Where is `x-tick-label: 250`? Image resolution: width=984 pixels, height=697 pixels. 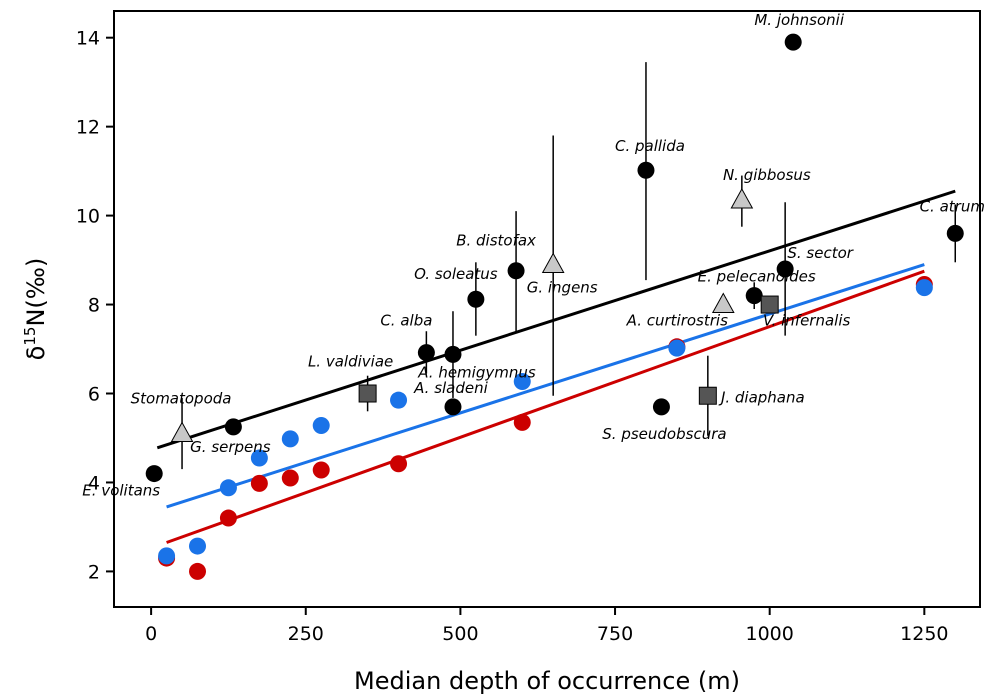 x-tick-label: 250 is located at coordinates (306, 634).